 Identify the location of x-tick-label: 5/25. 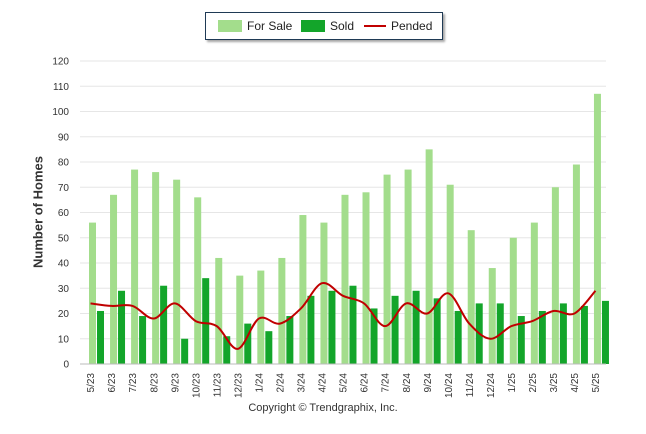
(596, 383).